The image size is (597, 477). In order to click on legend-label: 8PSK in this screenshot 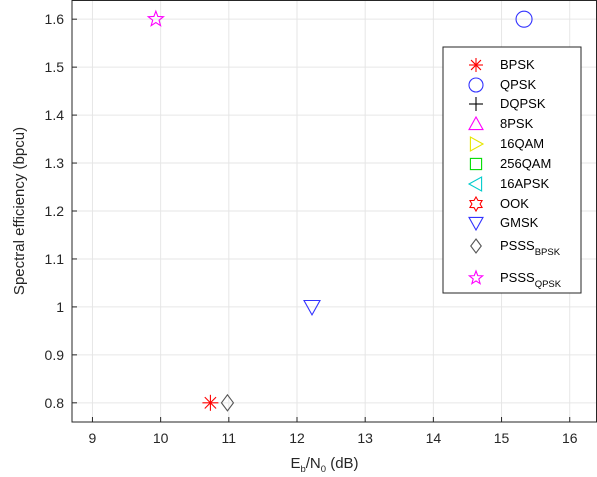, I will do `click(517, 123)`.